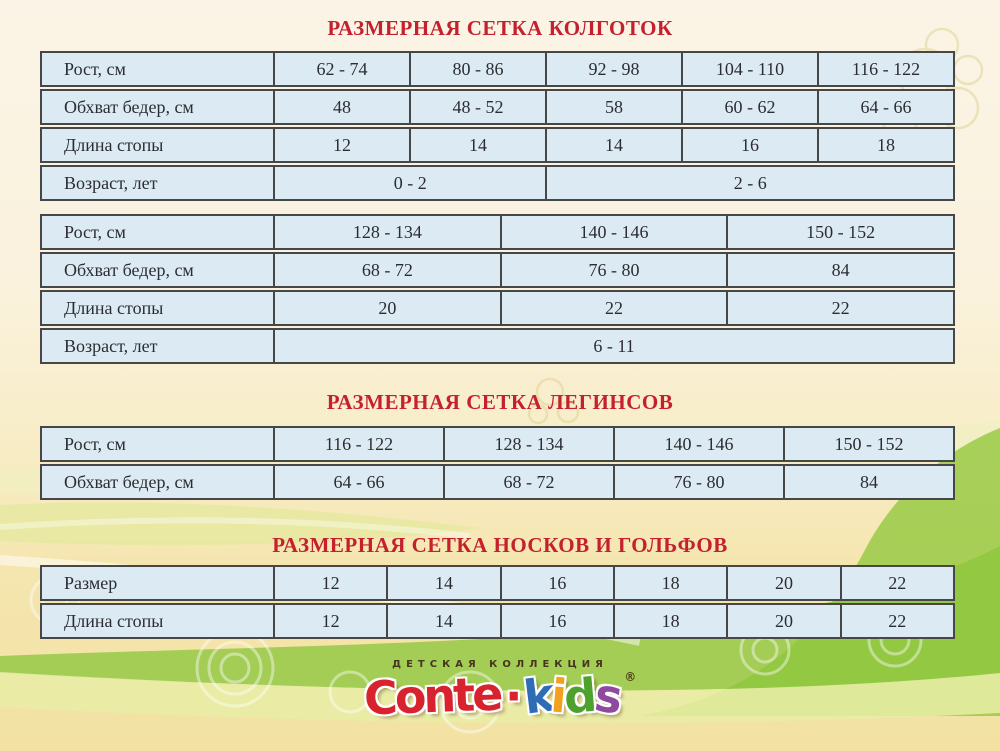 This screenshot has width=1000, height=751. I want to click on table-row: Возраст, лет 6 - 11, so click(497, 346).